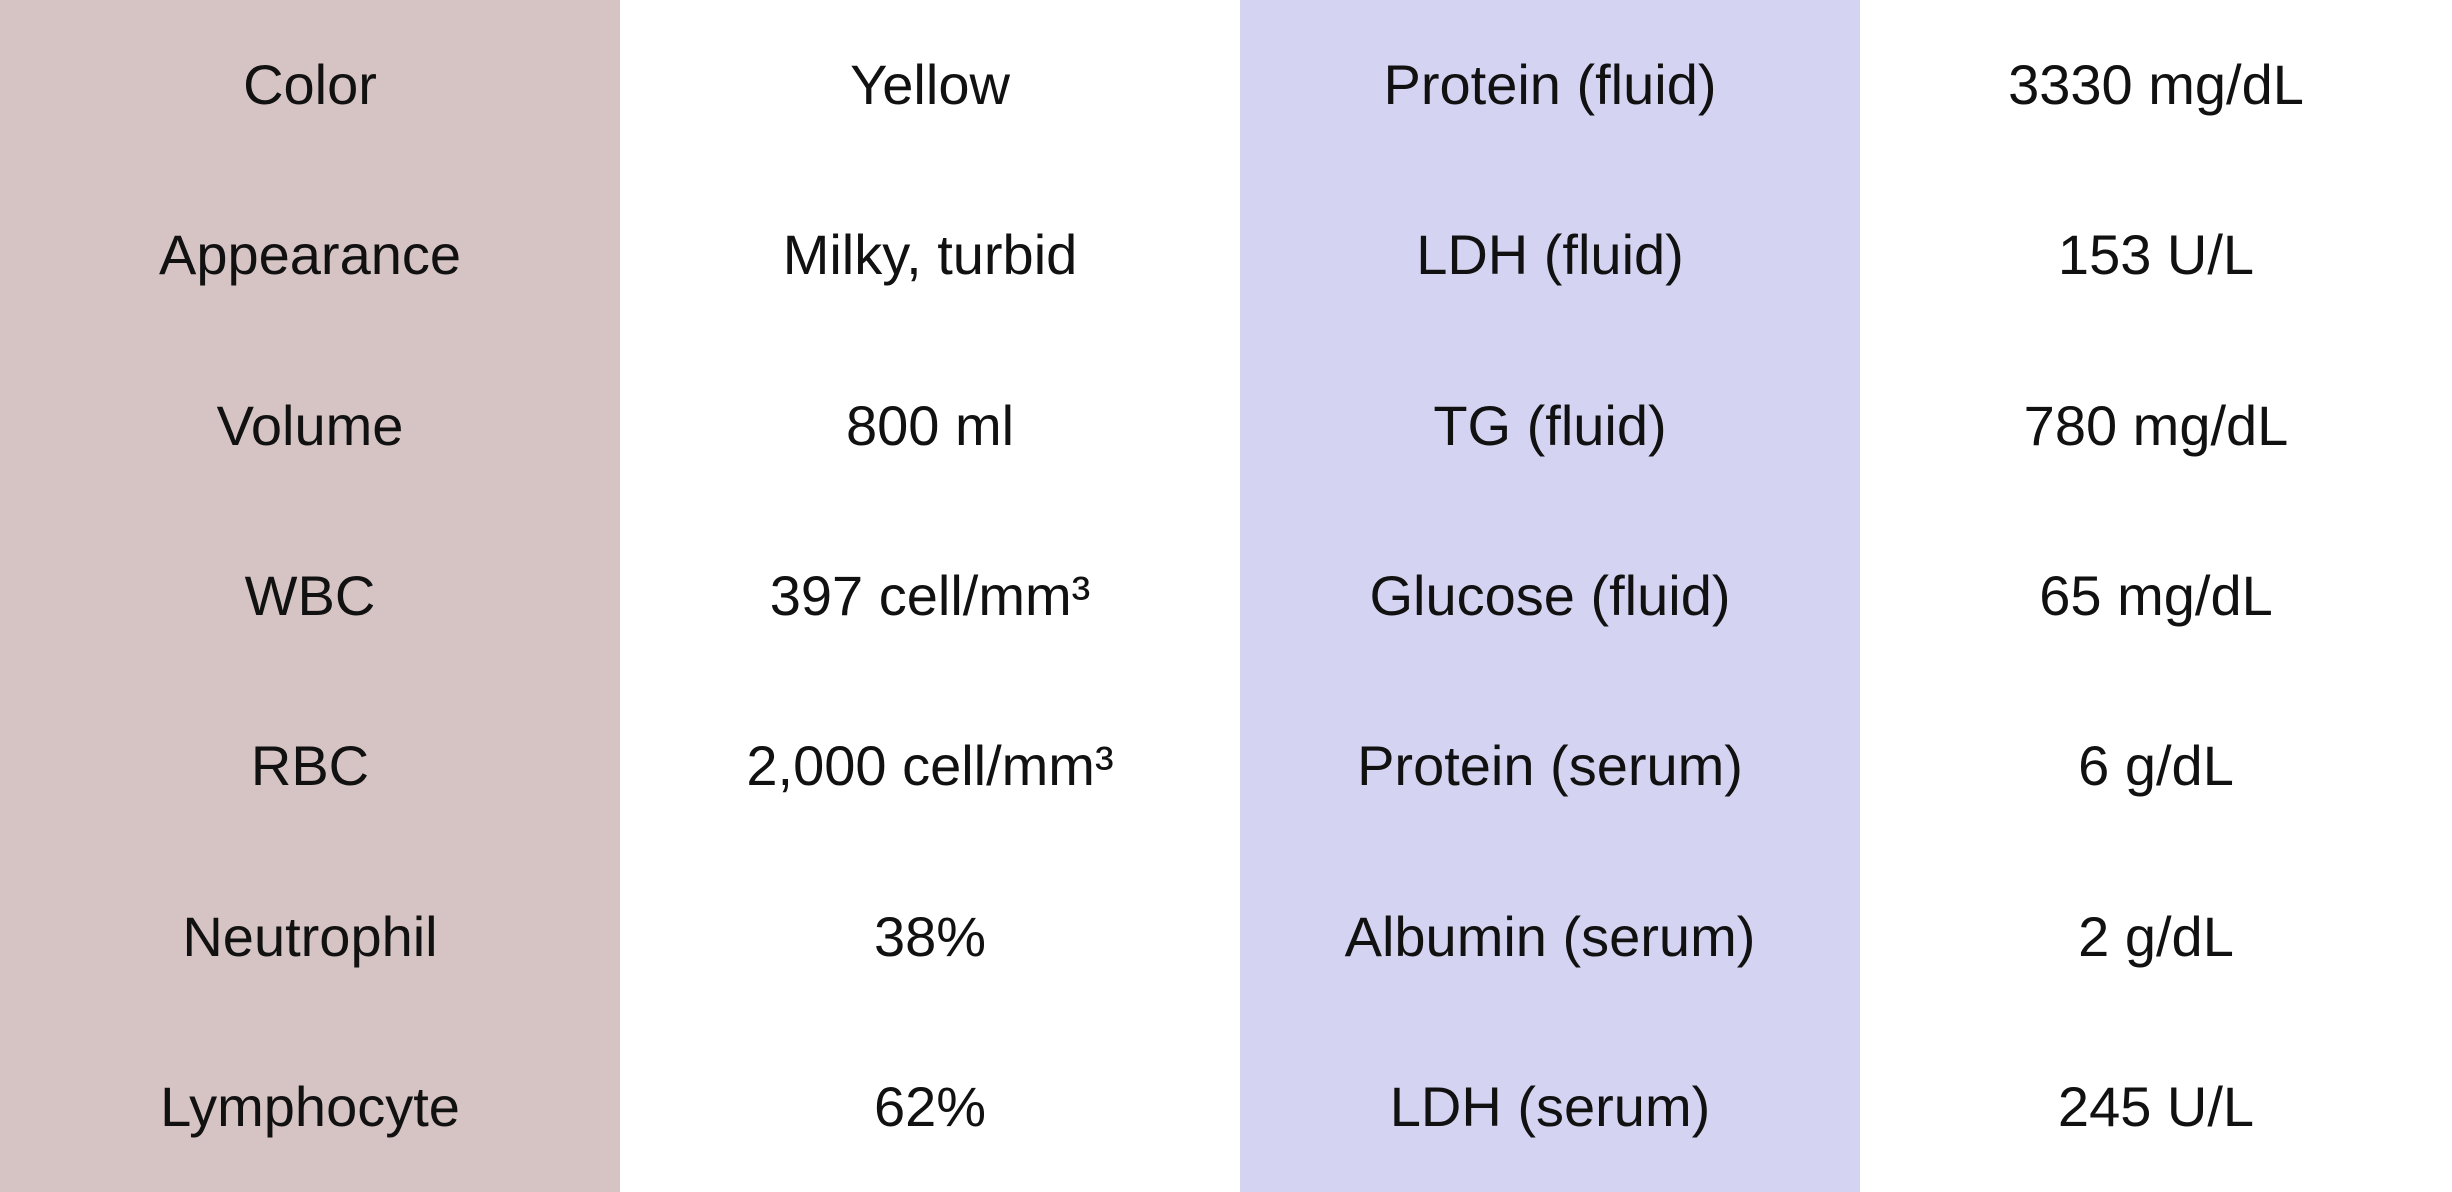 This screenshot has height=1192, width=2452. What do you see at coordinates (310, 425) in the screenshot?
I see `parameter-cell-volume: Volume` at bounding box center [310, 425].